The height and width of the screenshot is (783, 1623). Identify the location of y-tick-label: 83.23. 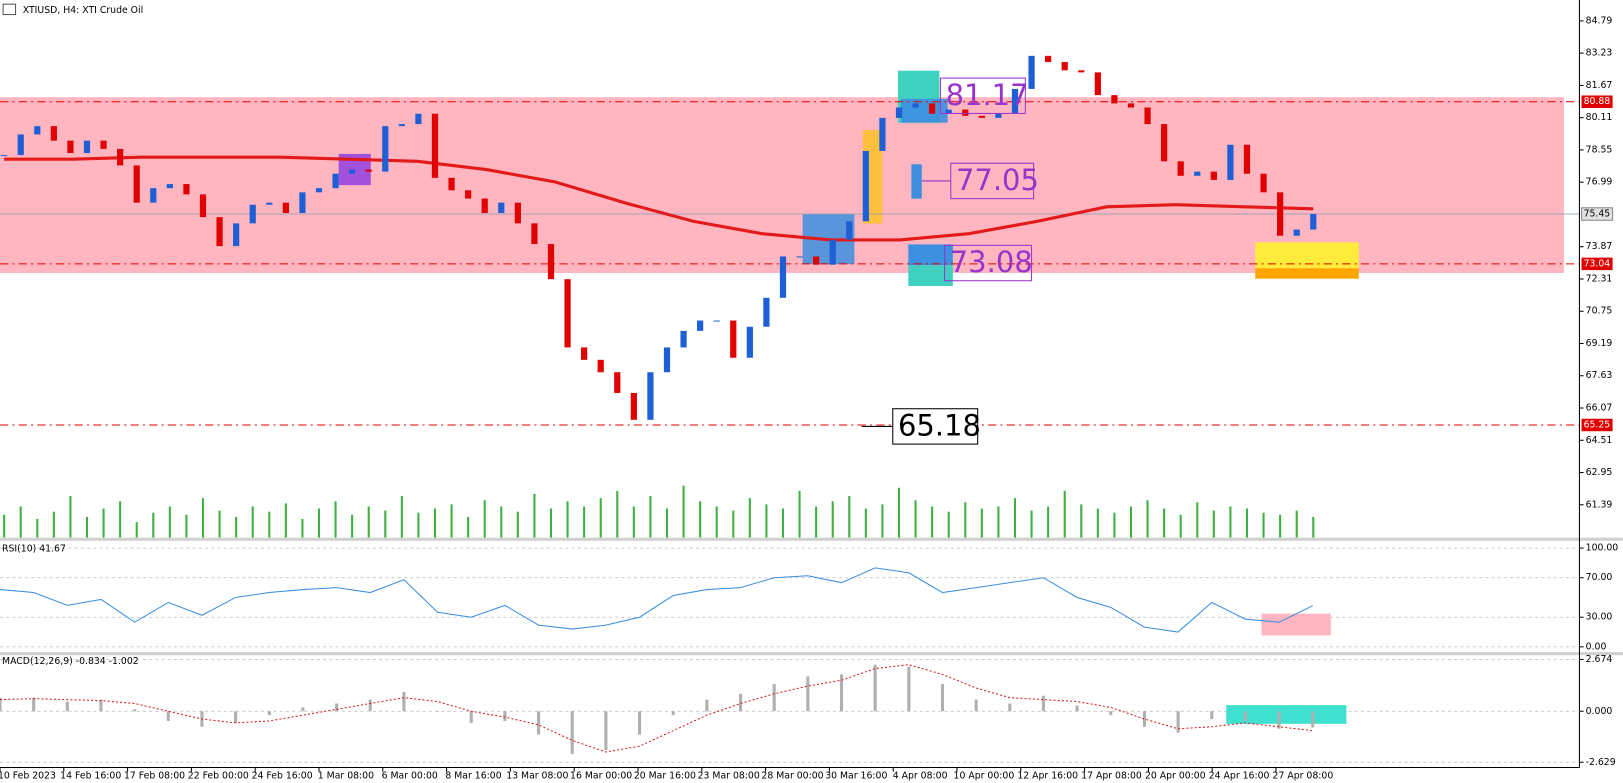
(1599, 53).